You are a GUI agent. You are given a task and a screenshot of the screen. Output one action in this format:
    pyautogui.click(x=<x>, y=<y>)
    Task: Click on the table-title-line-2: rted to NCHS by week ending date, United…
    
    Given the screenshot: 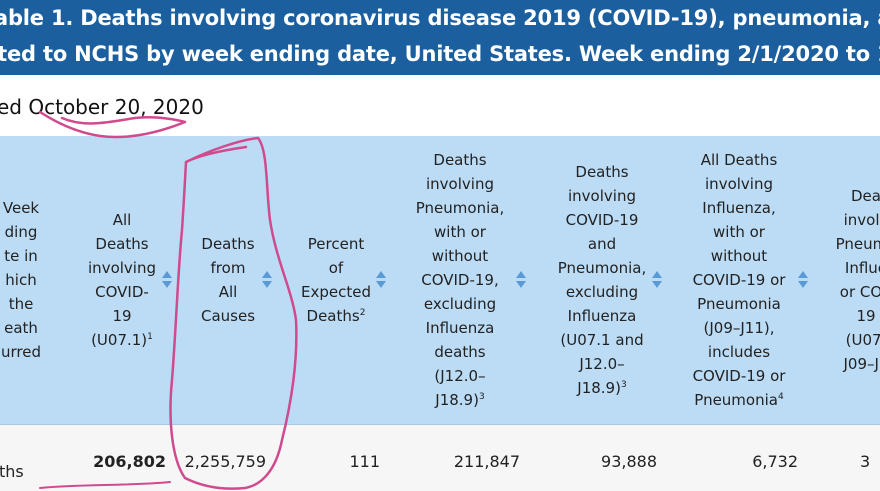 What is the action you would take?
    pyautogui.click(x=440, y=54)
    